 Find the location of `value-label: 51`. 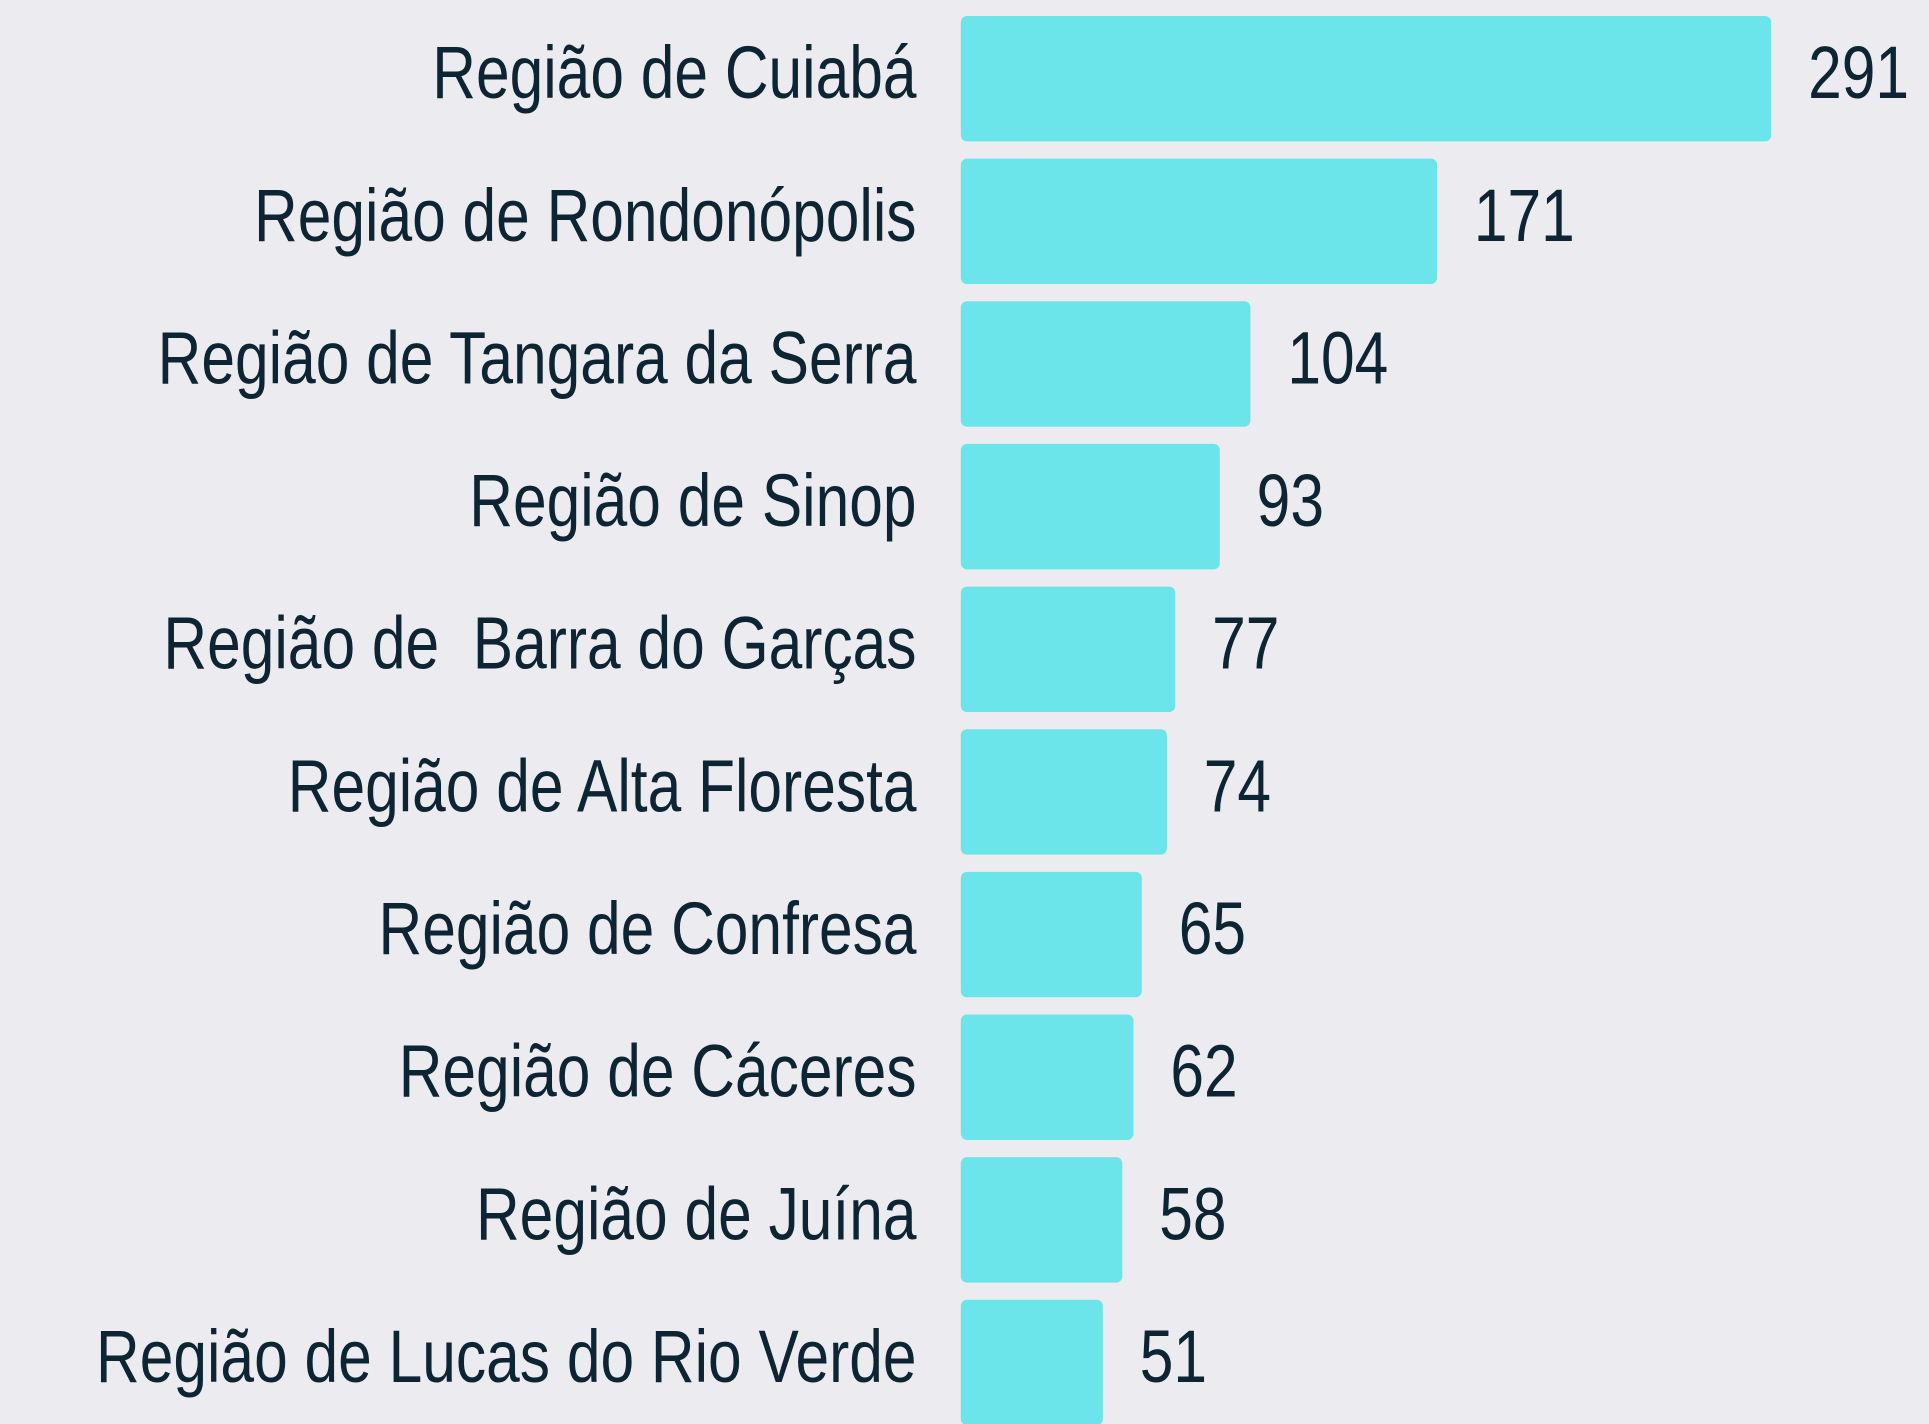

value-label: 51 is located at coordinates (1173, 1357).